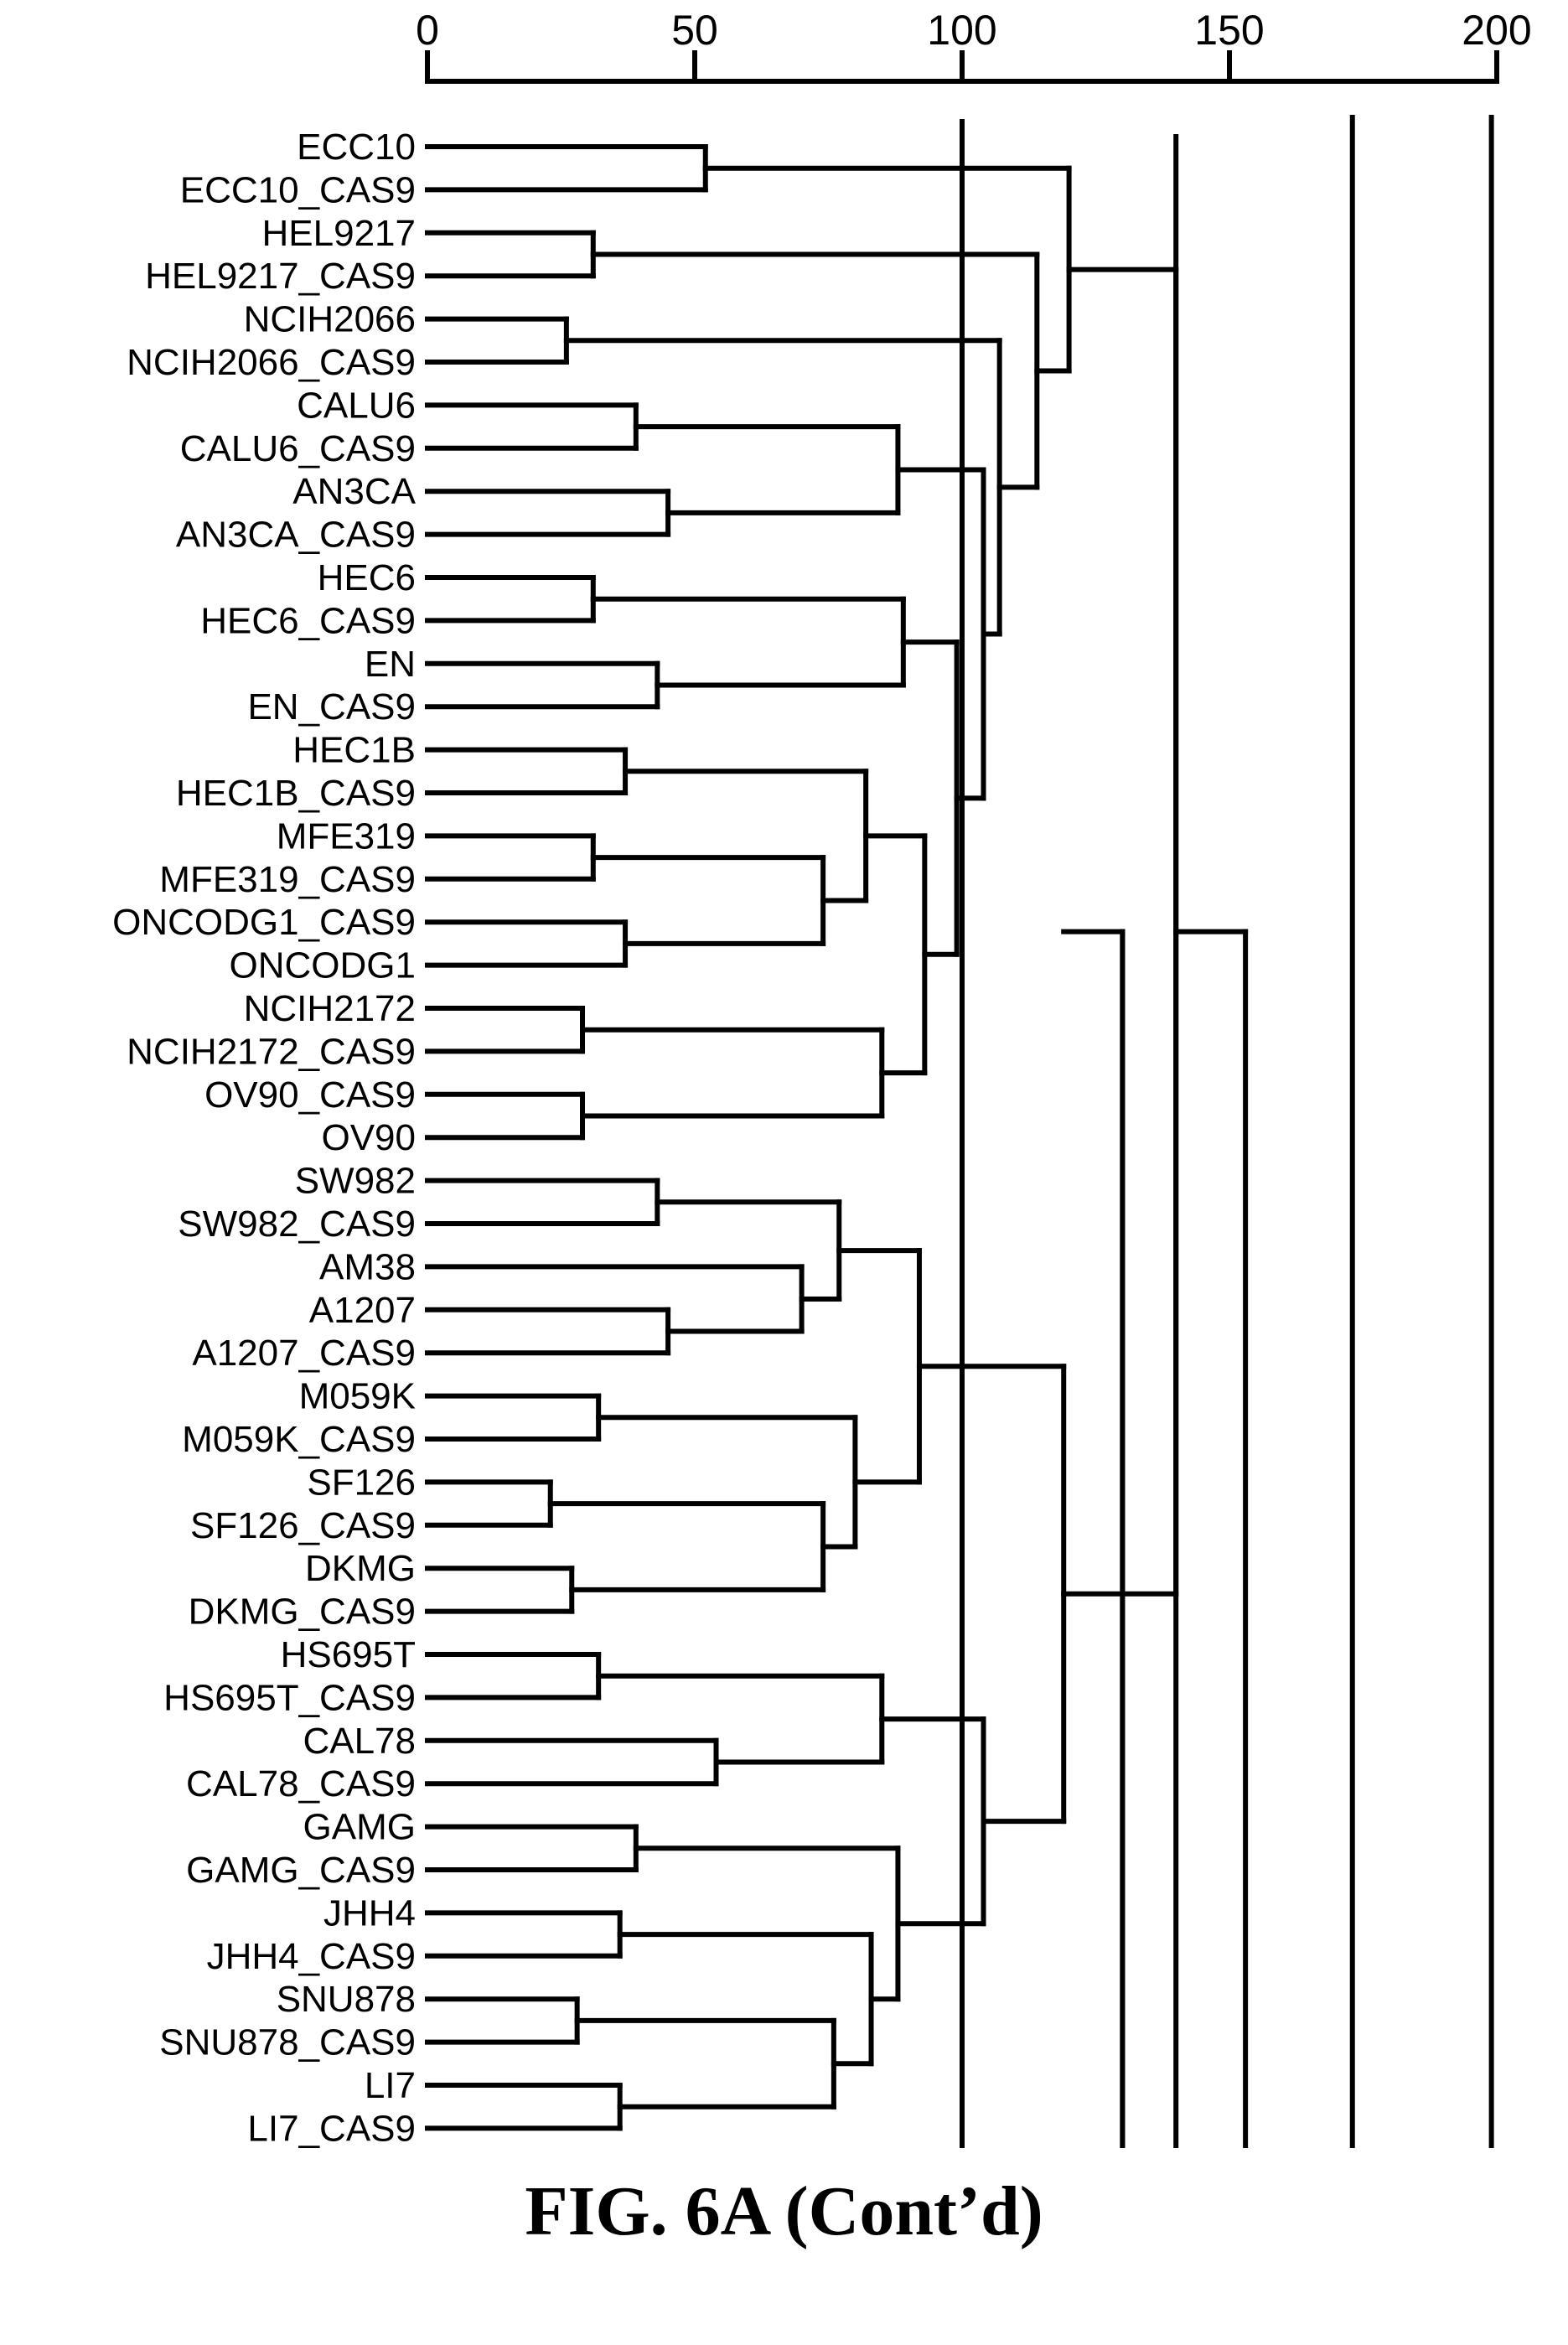  I want to click on leaf-label: MFE319, so click(346, 836).